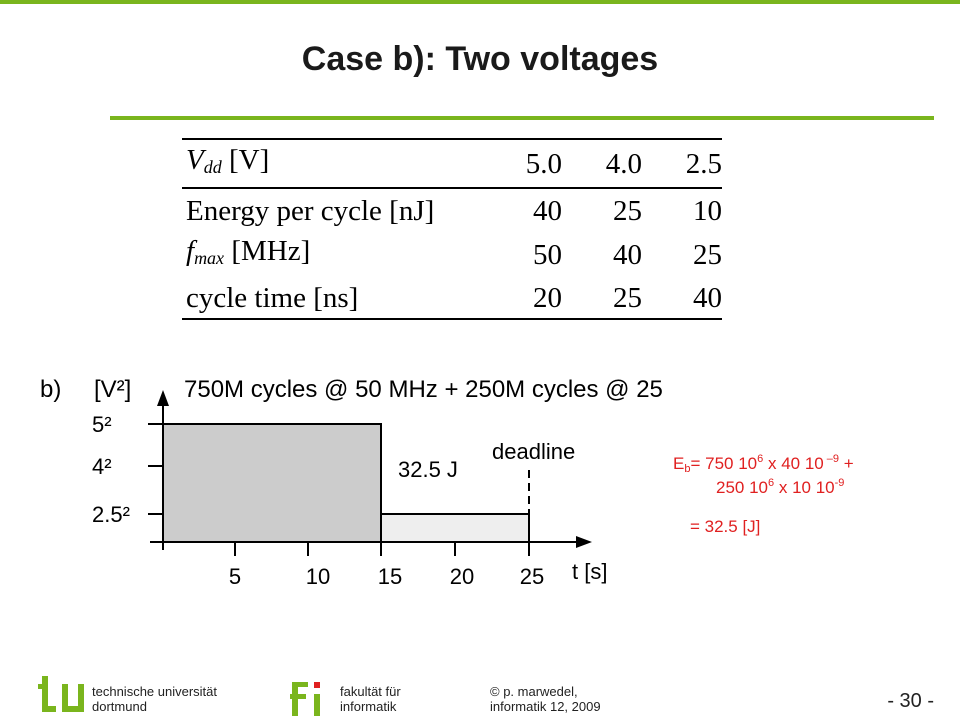 Image resolution: width=960 pixels, height=725 pixels. What do you see at coordinates (725, 526) in the screenshot?
I see `energy-formula-result: = 32.5 [J]` at bounding box center [725, 526].